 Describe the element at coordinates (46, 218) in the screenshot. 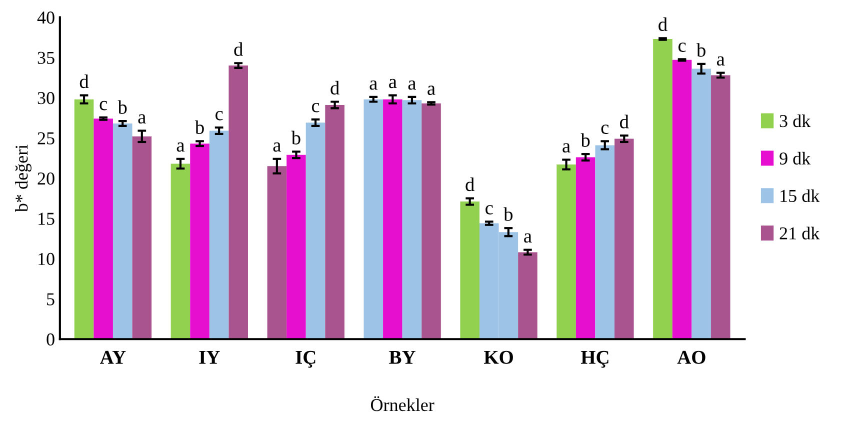

I see `y-tick-label: 15` at that location.